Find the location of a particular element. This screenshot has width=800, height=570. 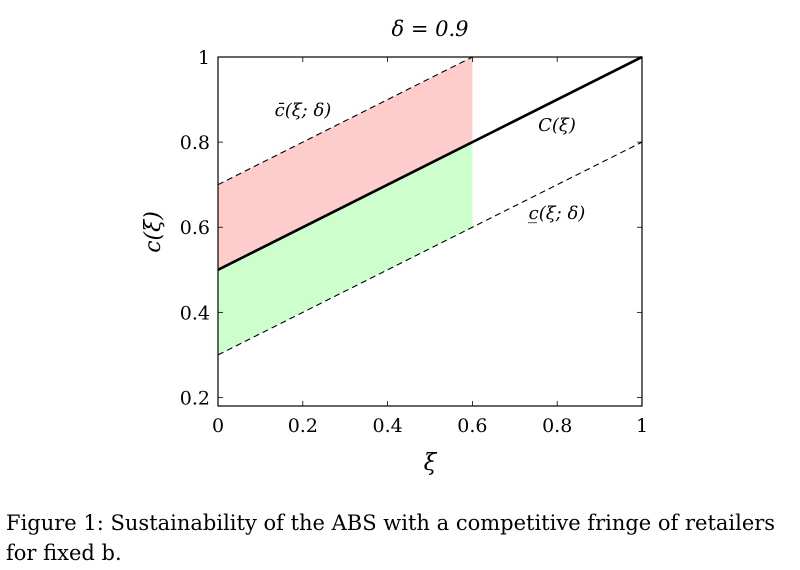

y-tick-label: 0.8 is located at coordinates (195, 143).